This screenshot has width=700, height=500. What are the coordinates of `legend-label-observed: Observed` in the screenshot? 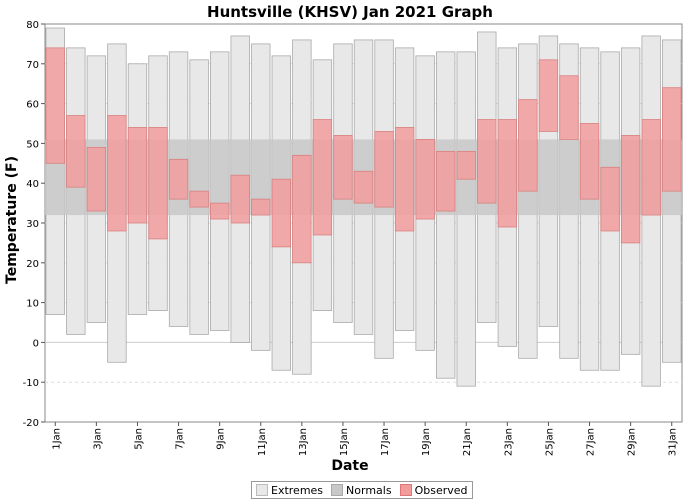 It's located at (441, 490).